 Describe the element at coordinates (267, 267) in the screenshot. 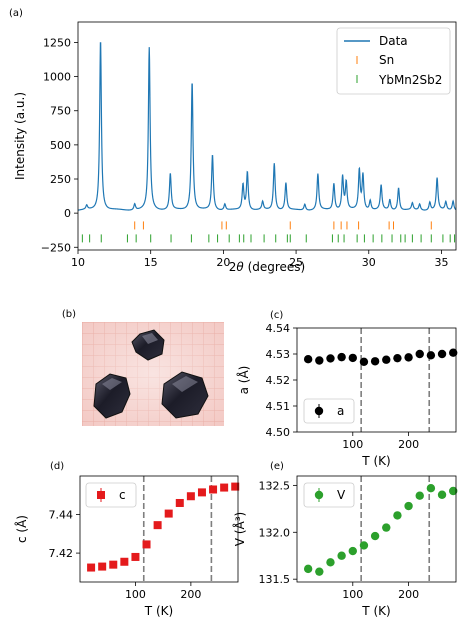

I see `x-axis-label-a: 2θ (degrees)` at that location.